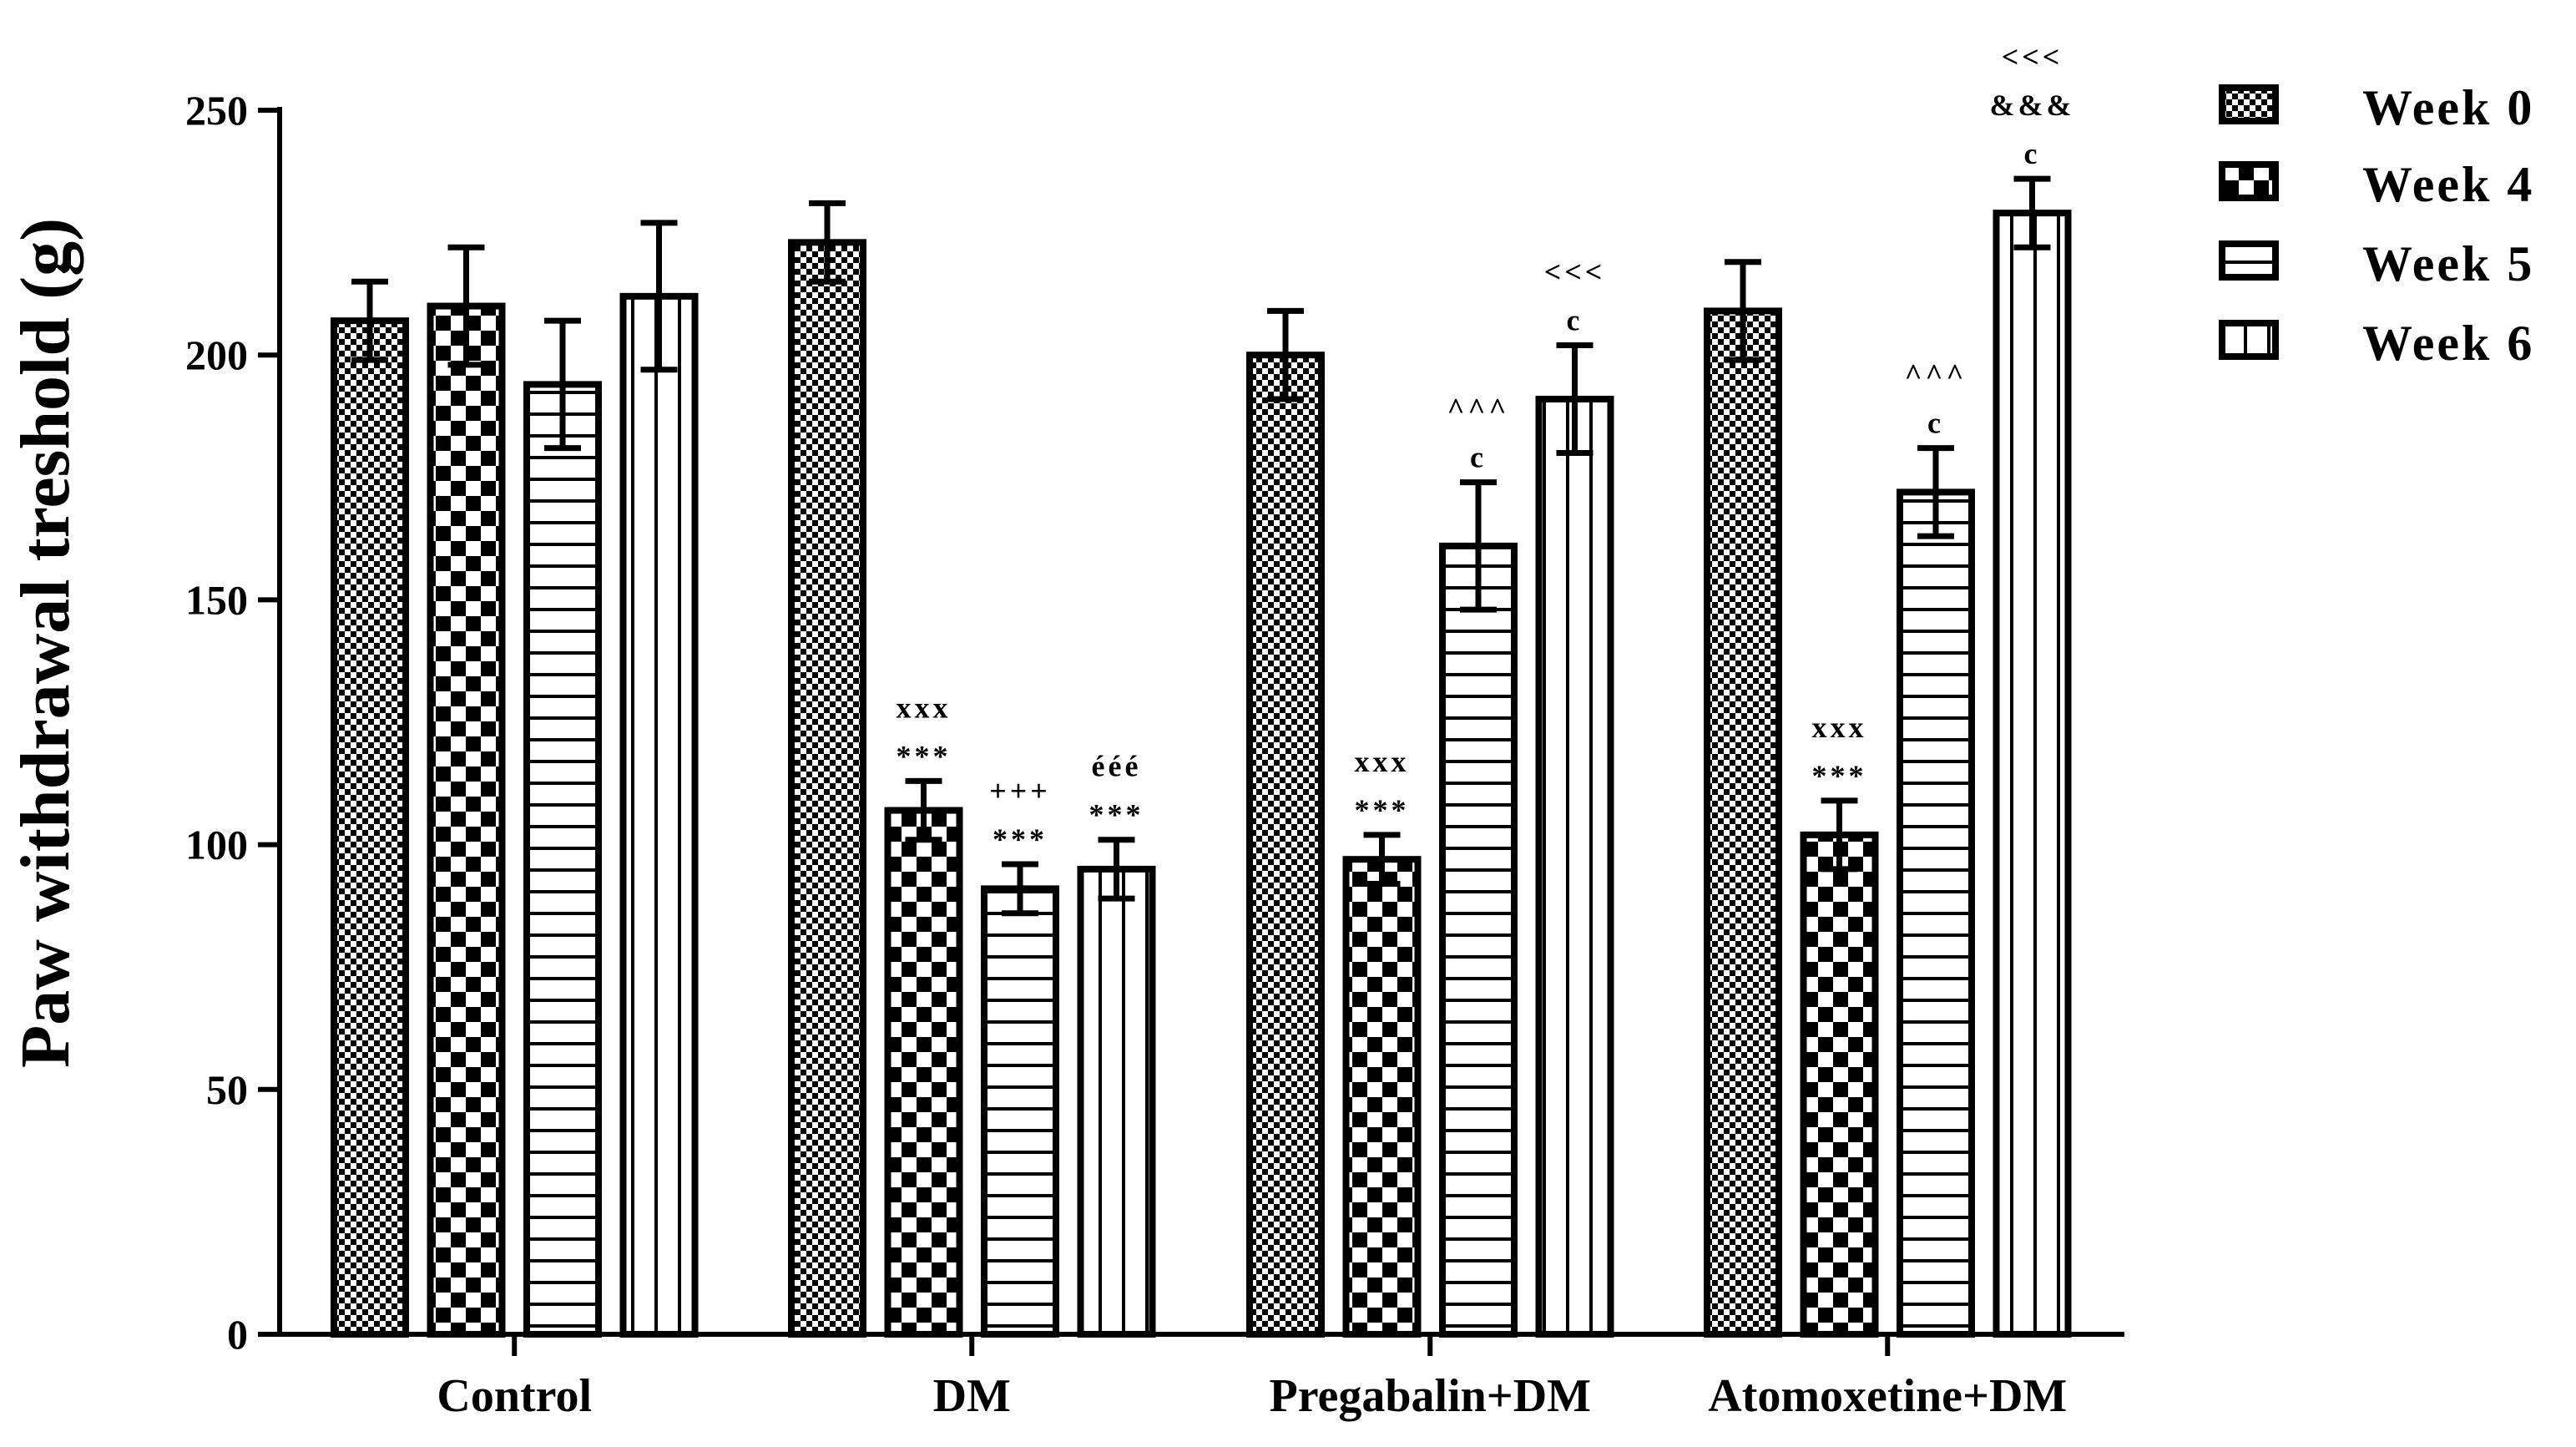  Describe the element at coordinates (2448, 343) in the screenshot. I see `legend-label: Week 6` at that location.